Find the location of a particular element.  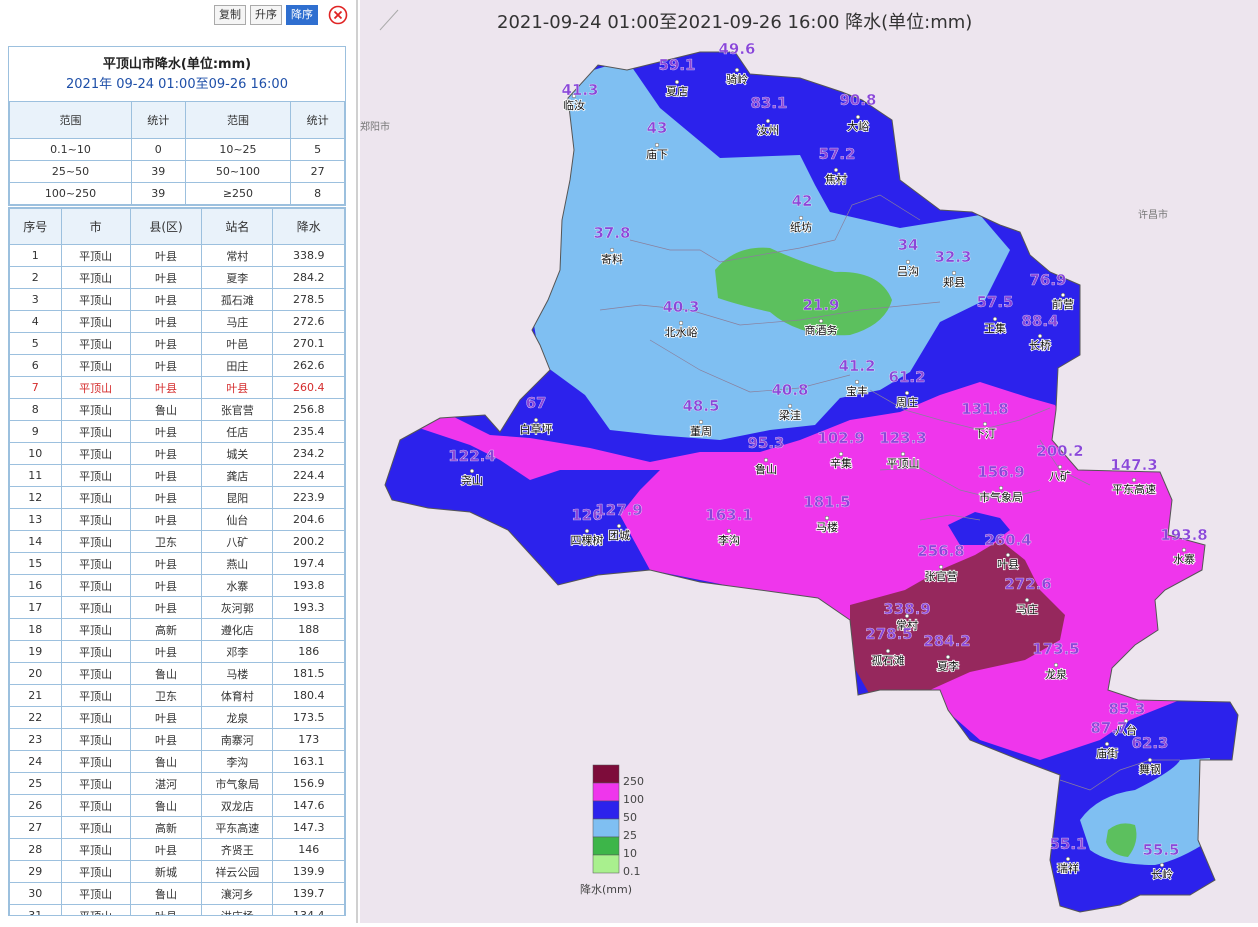

station-marker: 122.4 尧山 is located at coordinates (472, 467).